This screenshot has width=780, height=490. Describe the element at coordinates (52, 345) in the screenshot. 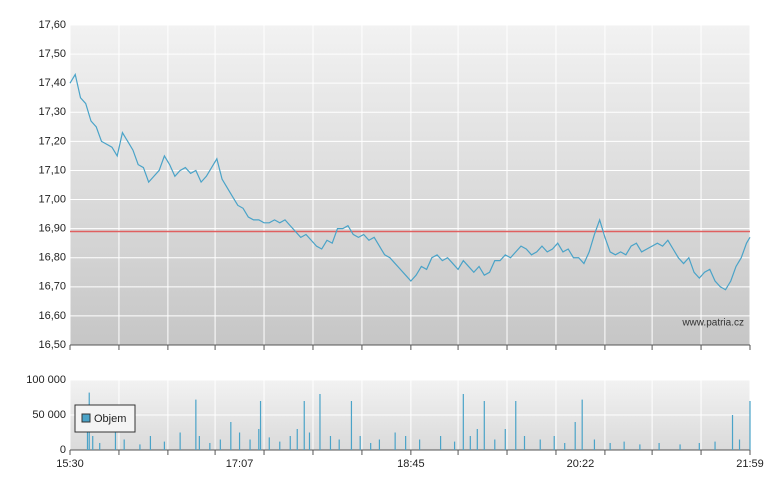

I see `y-tick-label: 16,50` at that location.